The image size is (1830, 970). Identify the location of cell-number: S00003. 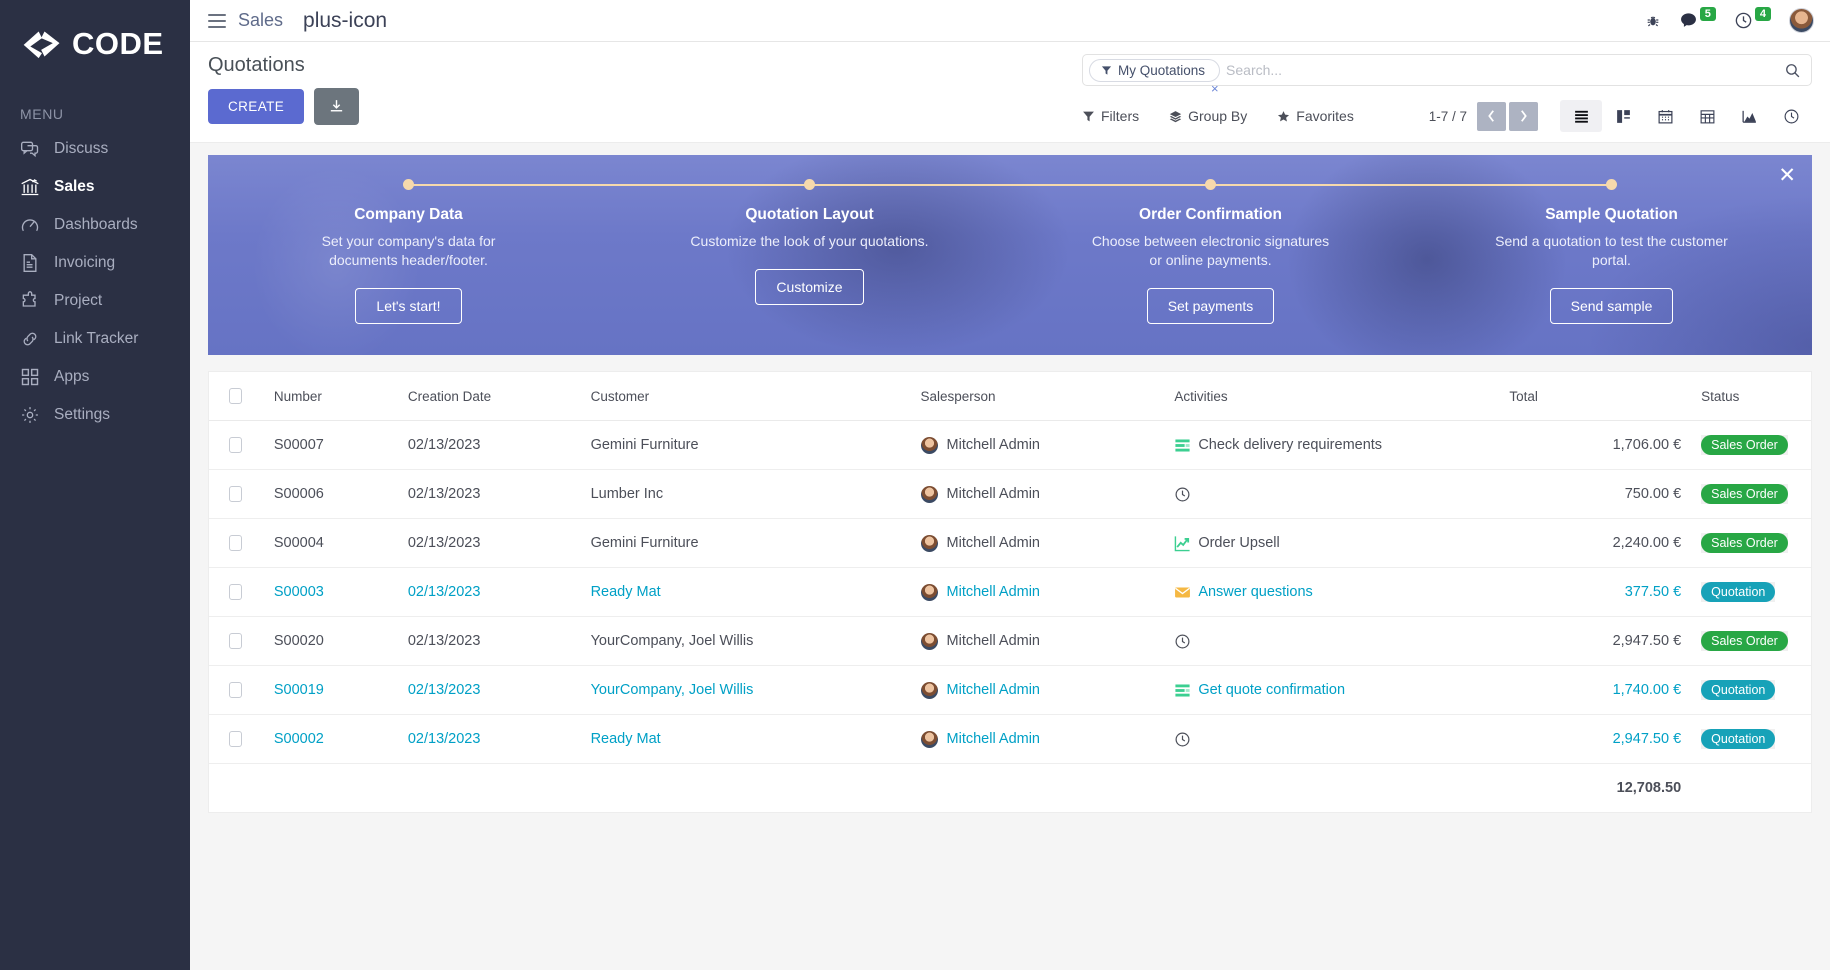
(332, 592).